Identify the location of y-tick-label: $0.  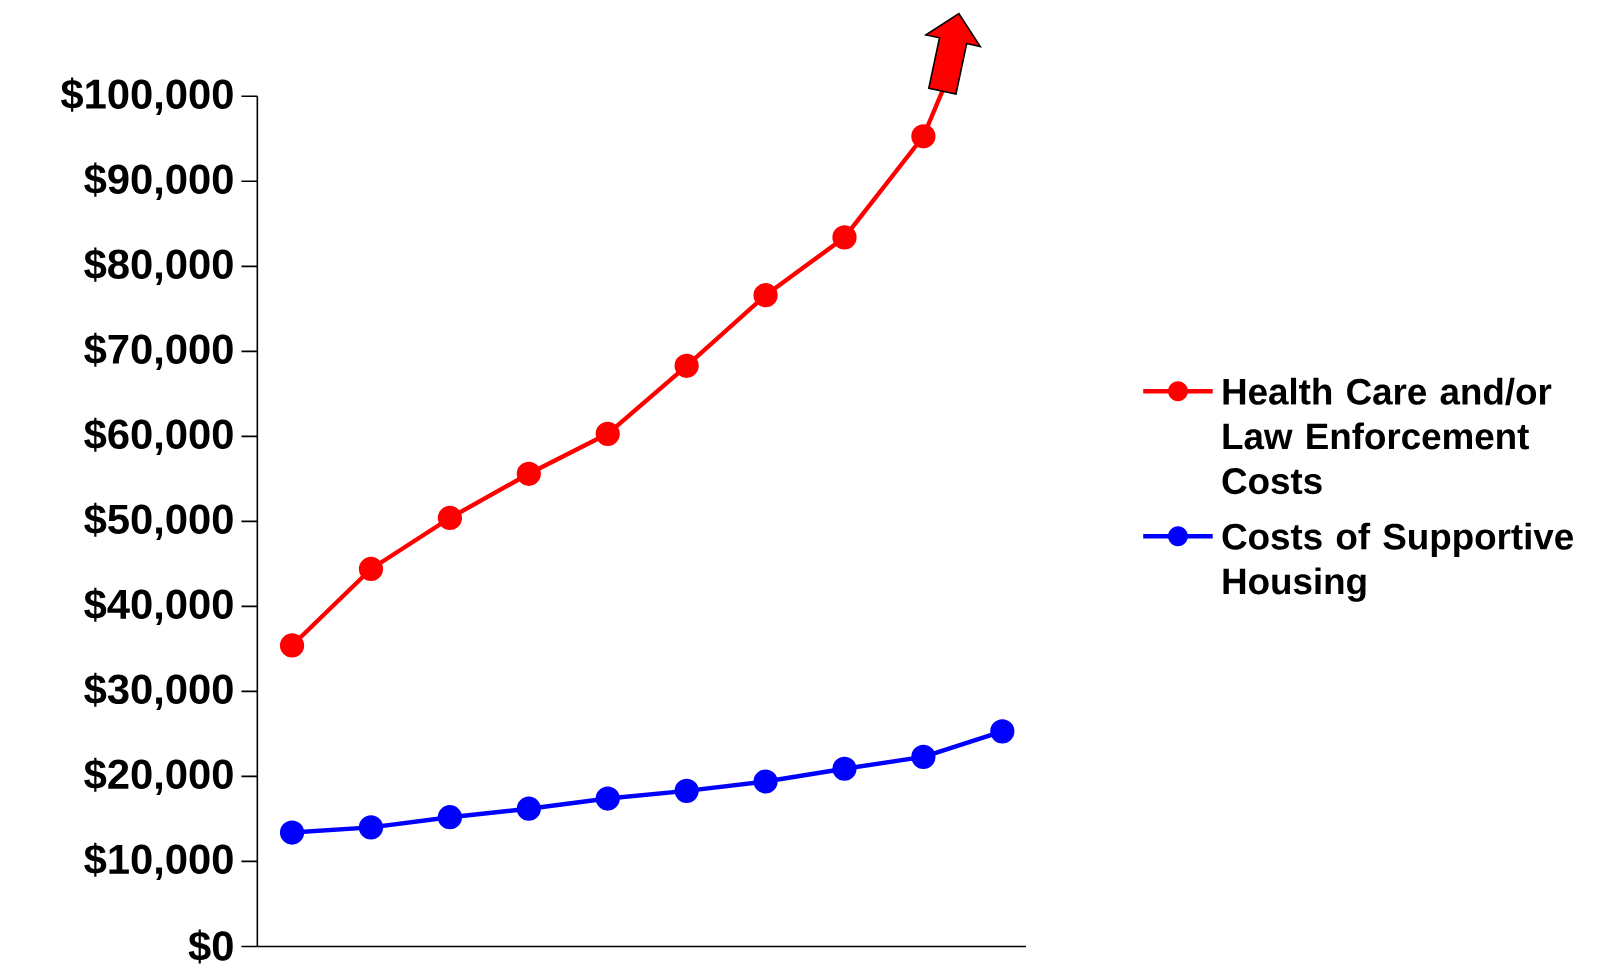
(210, 946).